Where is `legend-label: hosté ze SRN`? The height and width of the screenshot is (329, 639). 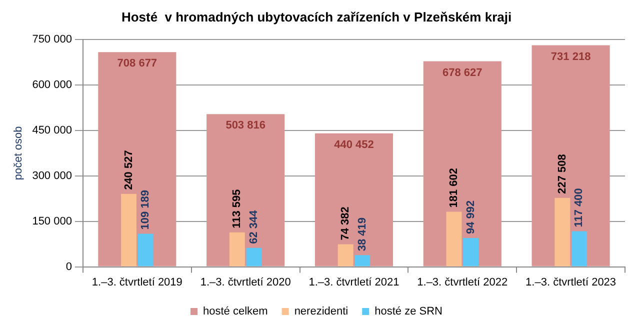 legend-label: hosté ze SRN is located at coordinates (408, 312).